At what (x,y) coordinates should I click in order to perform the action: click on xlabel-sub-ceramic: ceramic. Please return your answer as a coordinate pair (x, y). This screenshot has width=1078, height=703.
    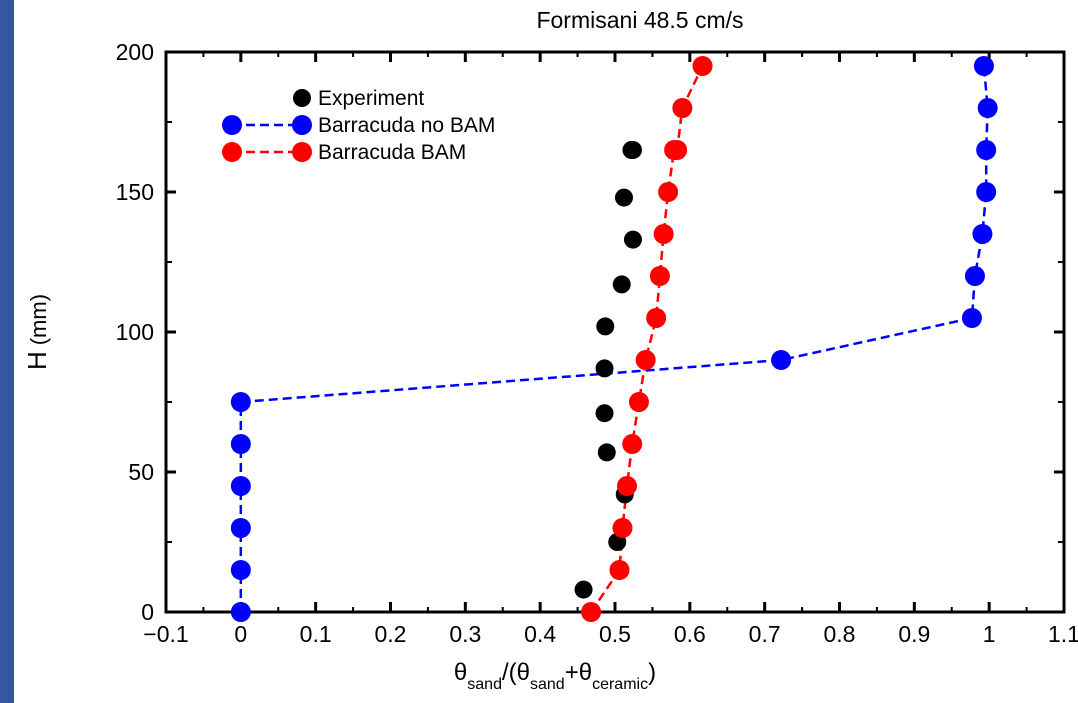
    Looking at the image, I should click on (620, 684).